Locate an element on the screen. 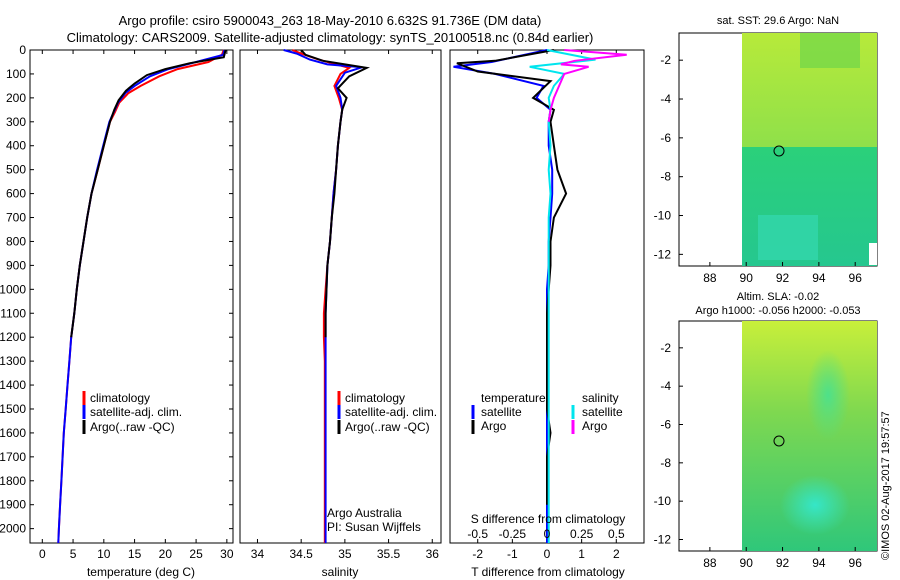 The height and width of the screenshot is (580, 900). x-tick-label: 35 is located at coordinates (345, 554).